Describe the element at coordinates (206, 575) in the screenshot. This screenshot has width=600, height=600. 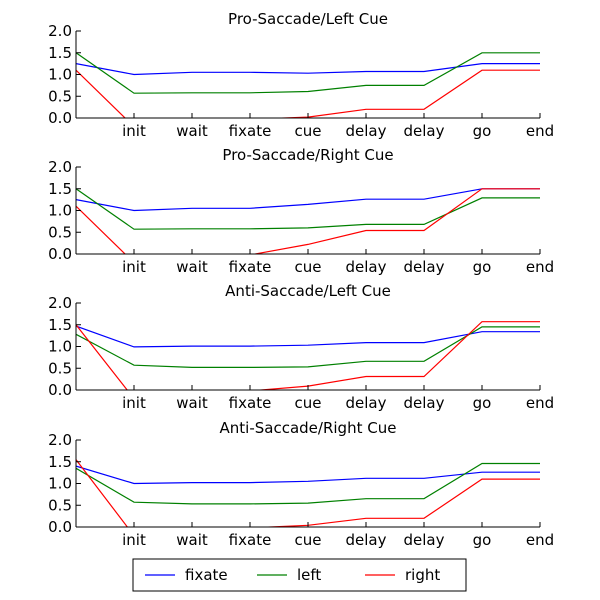
I see `legend-label-fixate: fixate` at that location.